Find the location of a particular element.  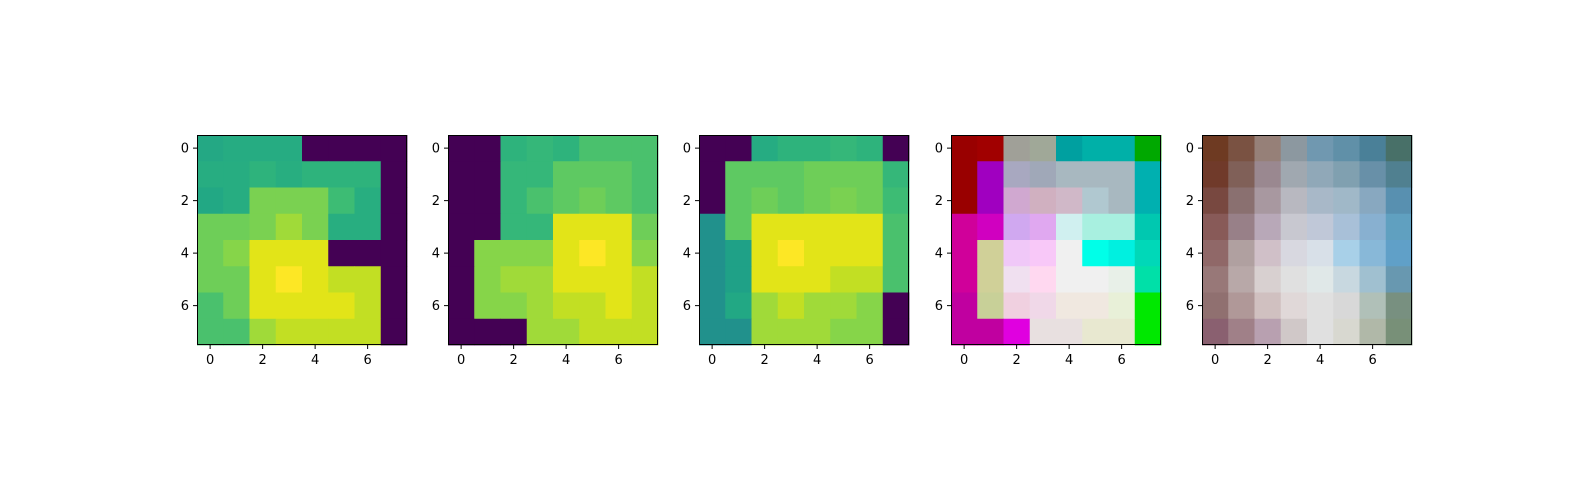

heatmap-panel-4: 0 2 4 6 0 2 4 6 is located at coordinates (1048, 251).